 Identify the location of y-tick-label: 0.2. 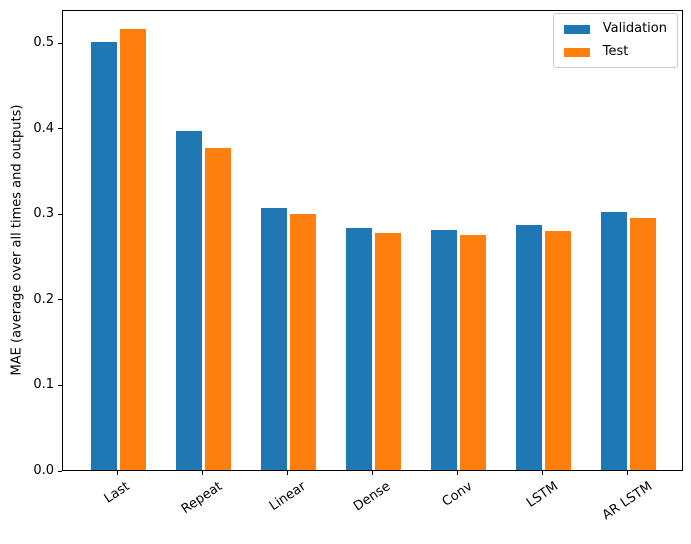
(43, 299).